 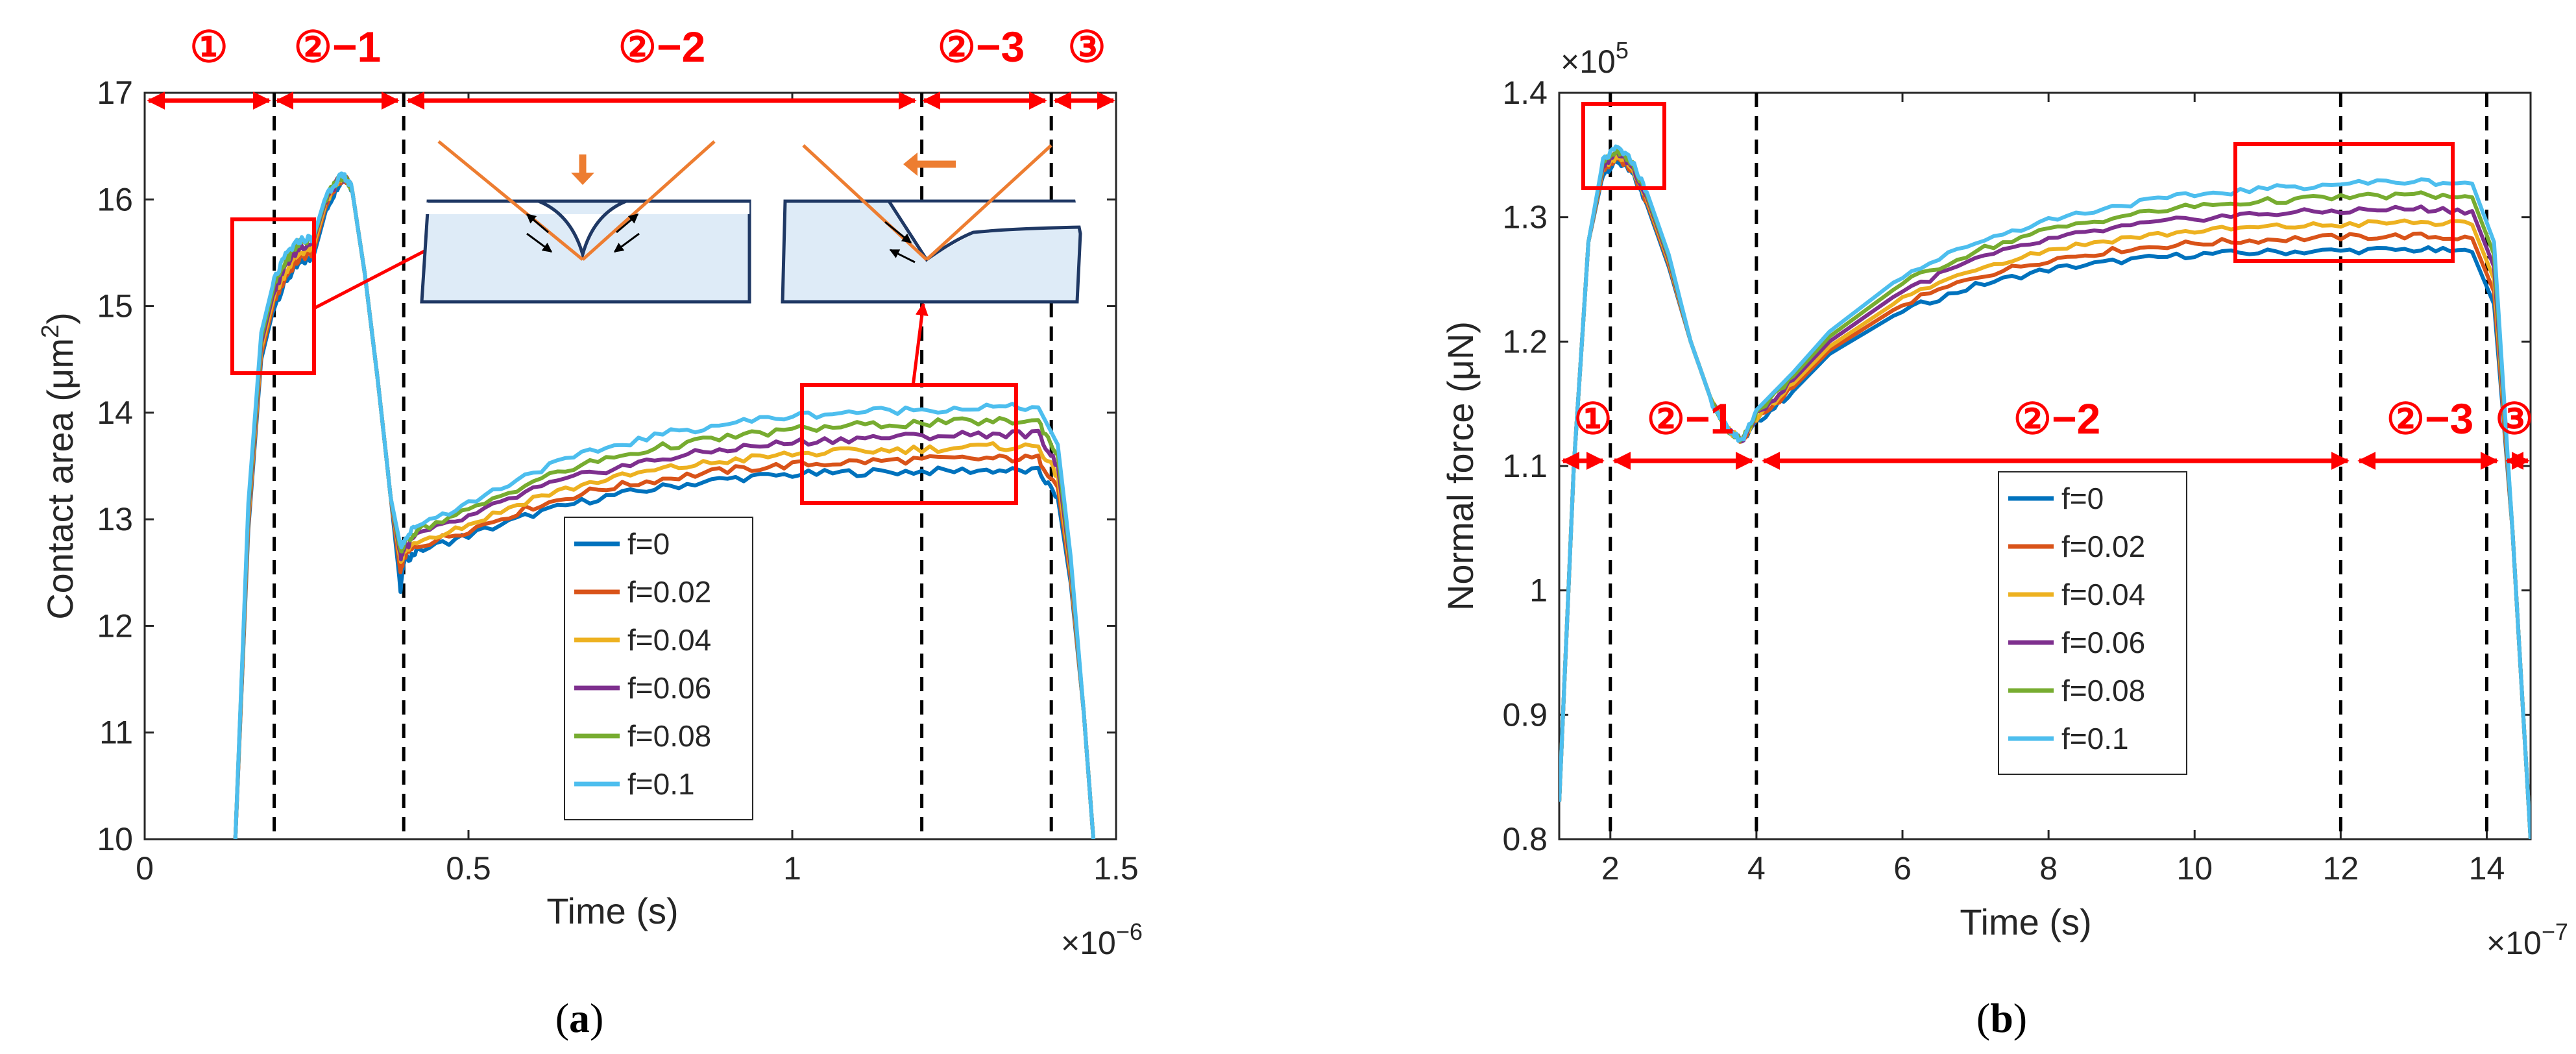 I want to click on panel-a-highlight-box-early, so click(x=273, y=296).